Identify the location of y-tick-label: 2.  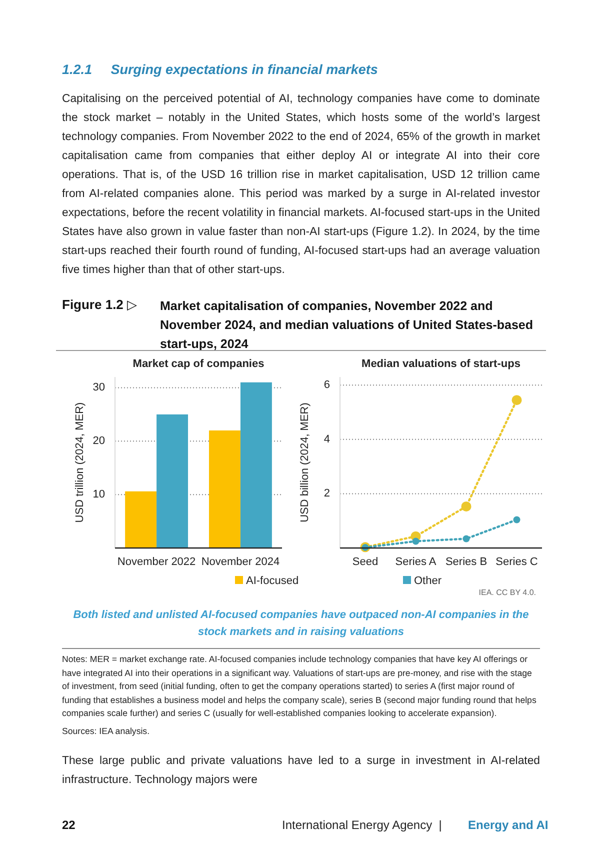
(327, 494).